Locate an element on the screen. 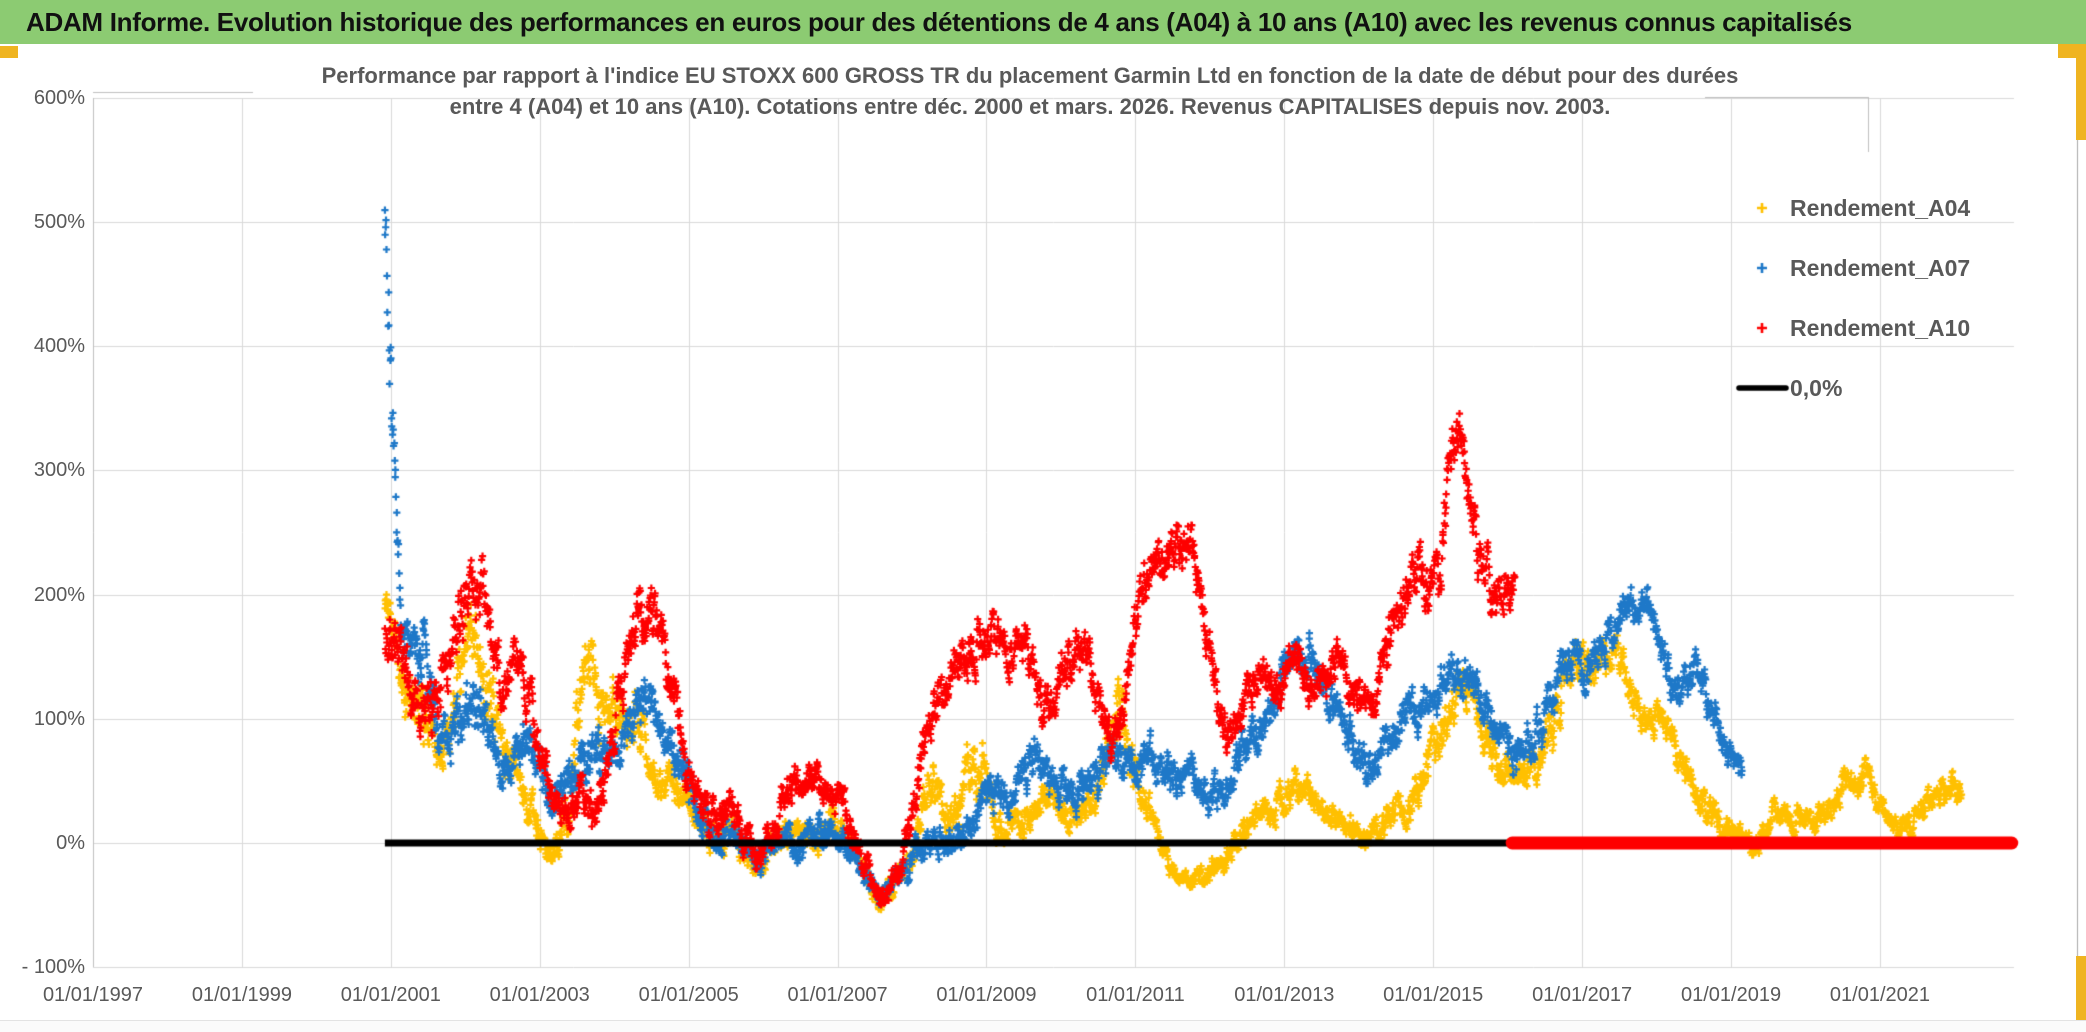  y-tick-label: - 100% is located at coordinates (53, 967).